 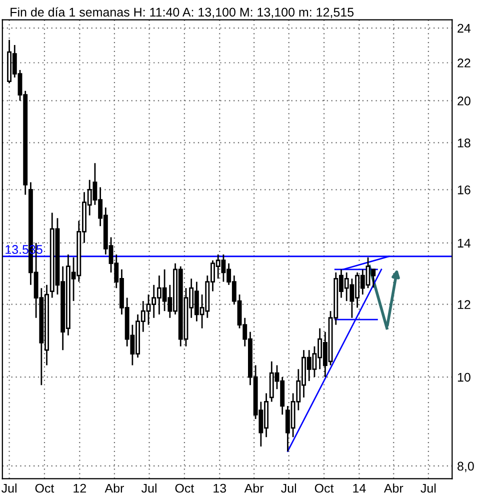 What do you see at coordinates (182, 12) in the screenshot?
I see `chart-title: Fin de día 1 semanas H: 11:40 A: 13,100 M: 13,100 m: 12,515` at bounding box center [182, 12].